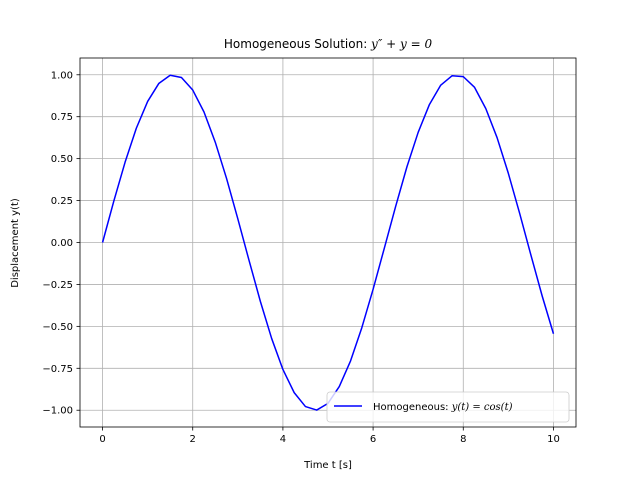 The height and width of the screenshot is (480, 640). I want to click on y-tick-label: −1.00, so click(57, 411).